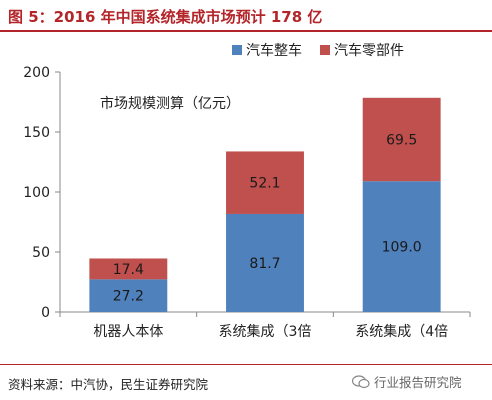  I want to click on data-label: 17.4, so click(128, 270).